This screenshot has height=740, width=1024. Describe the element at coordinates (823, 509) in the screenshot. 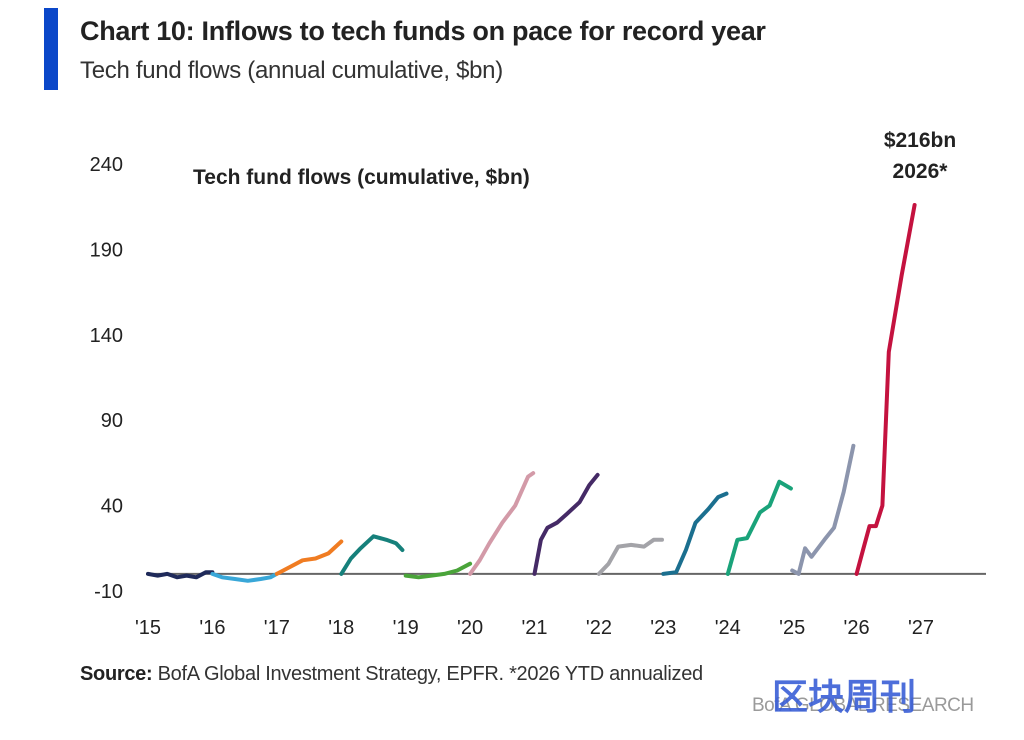

I see `series-line-2025` at that location.